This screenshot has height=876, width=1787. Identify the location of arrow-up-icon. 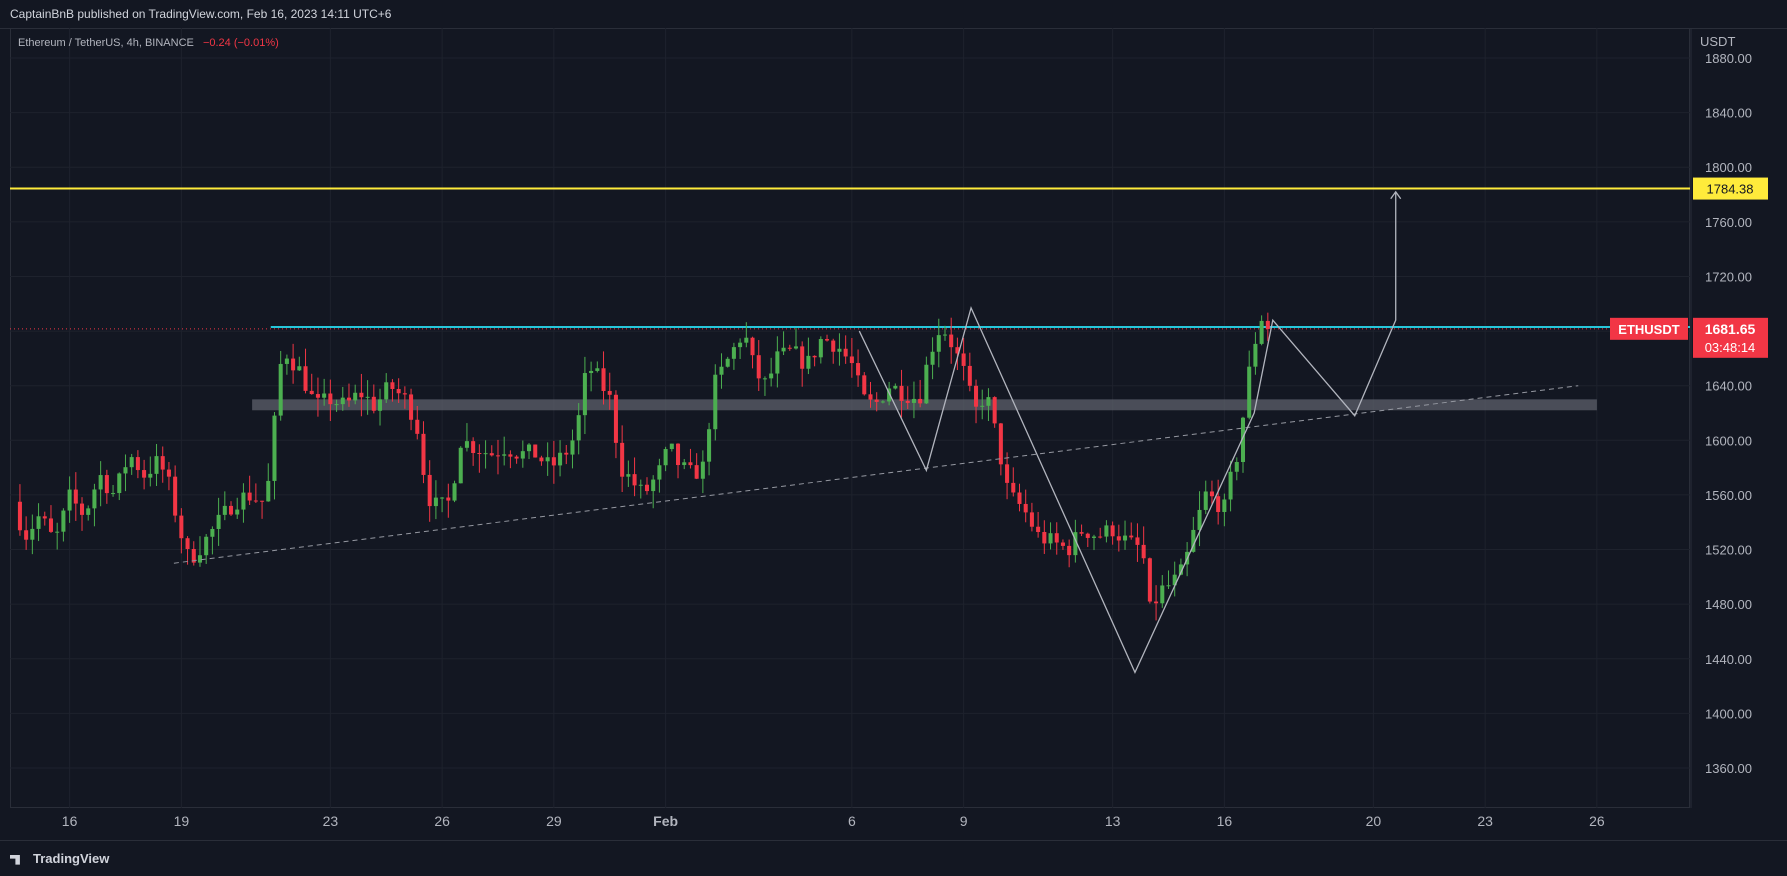
(1396, 195).